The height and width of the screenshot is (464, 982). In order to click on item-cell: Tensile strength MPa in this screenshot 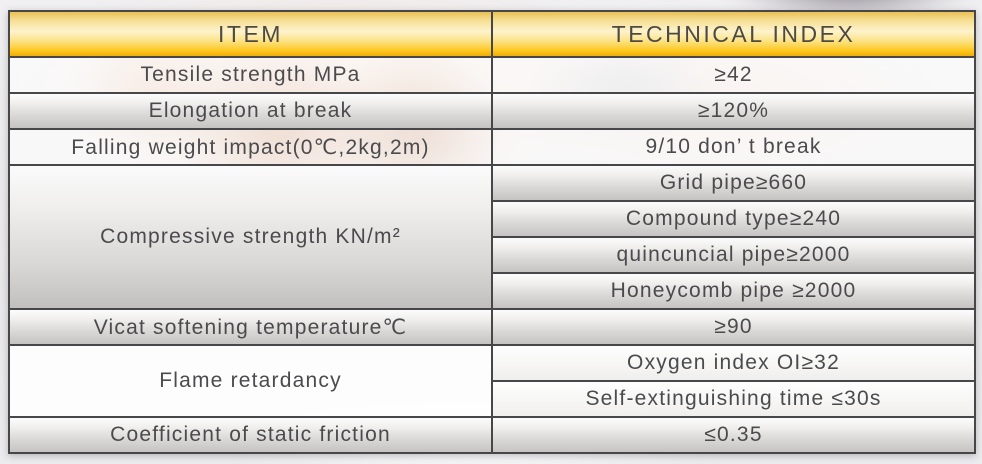, I will do `click(250, 75)`.